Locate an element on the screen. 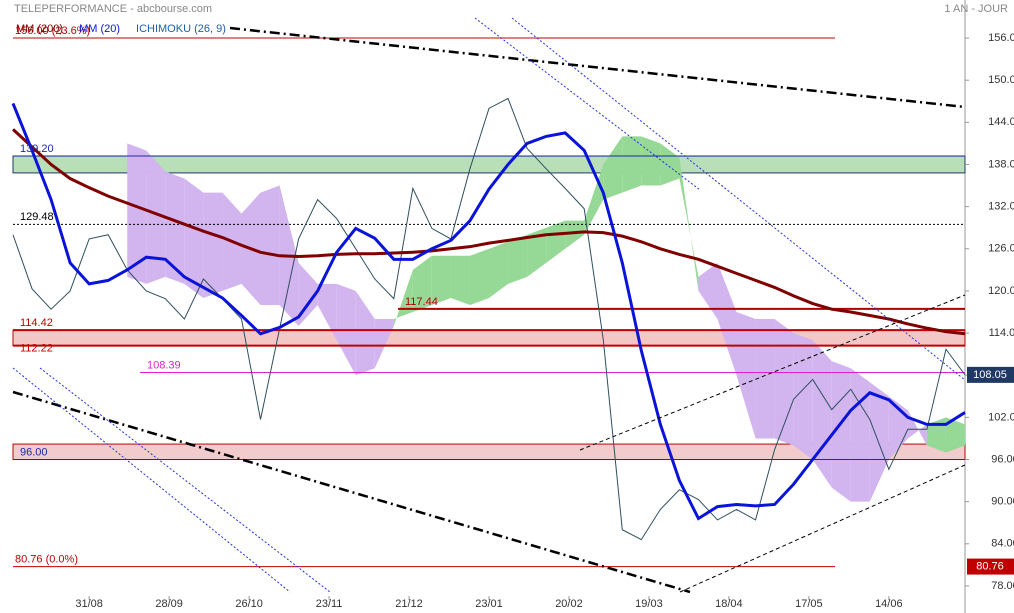 This screenshot has width=1014, height=613. chart-title: TELEPERFORMANCE - abcbourse.com is located at coordinates (113, 9).